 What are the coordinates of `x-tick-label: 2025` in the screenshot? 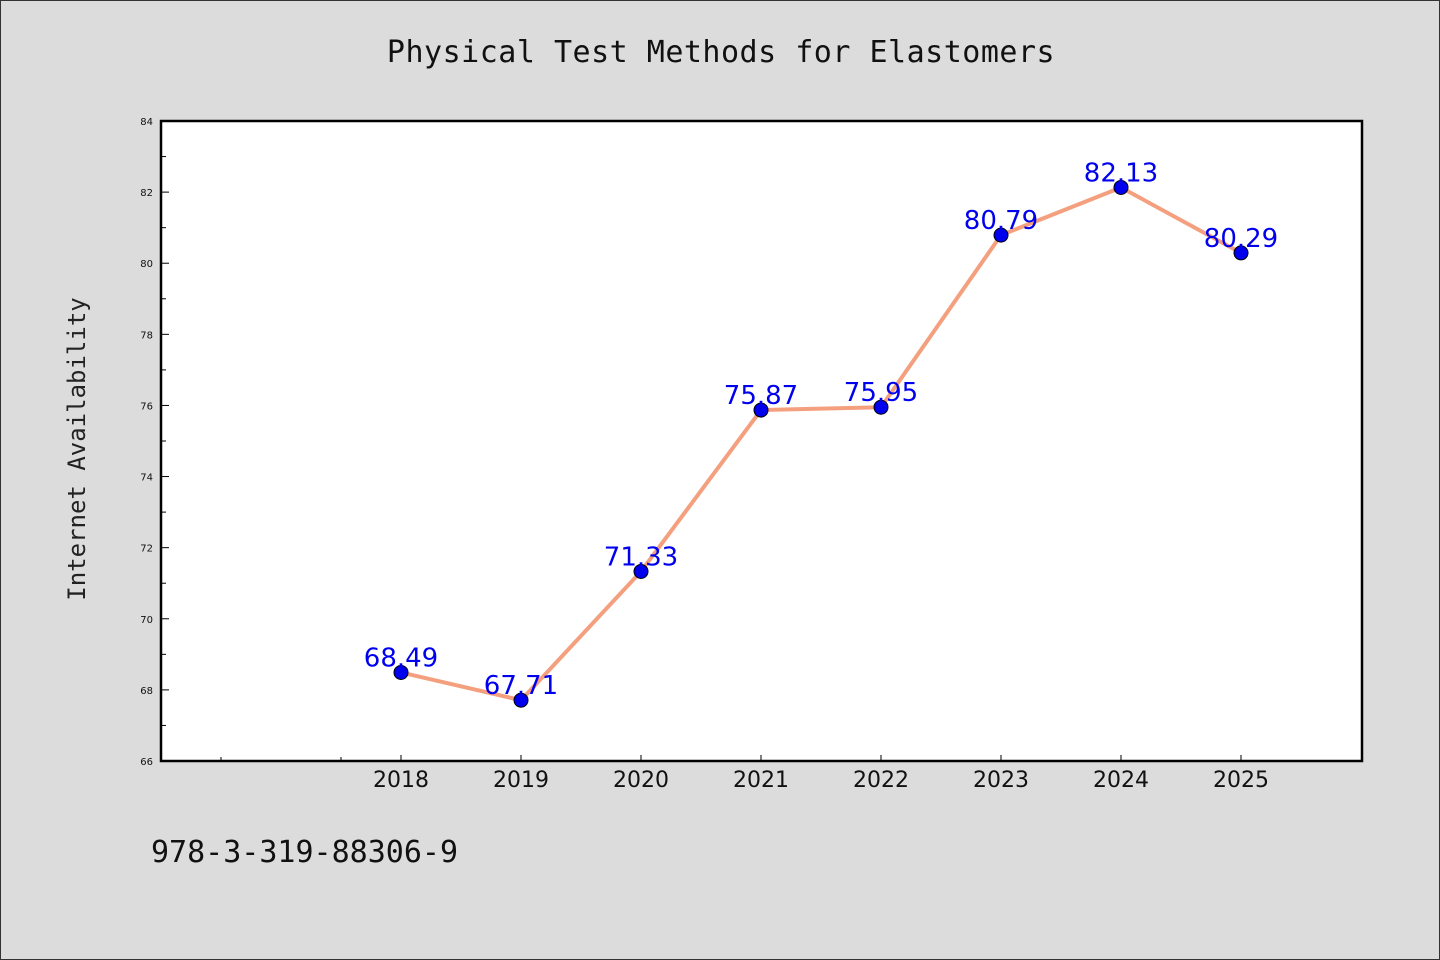 It's located at (1241, 780).